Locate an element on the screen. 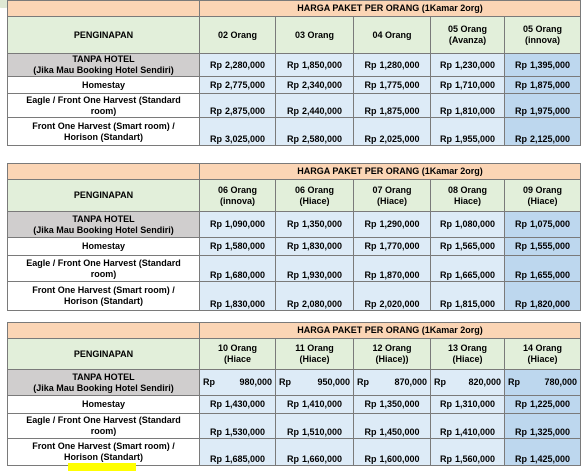  column-header-line2: (innova) is located at coordinates (237, 200).